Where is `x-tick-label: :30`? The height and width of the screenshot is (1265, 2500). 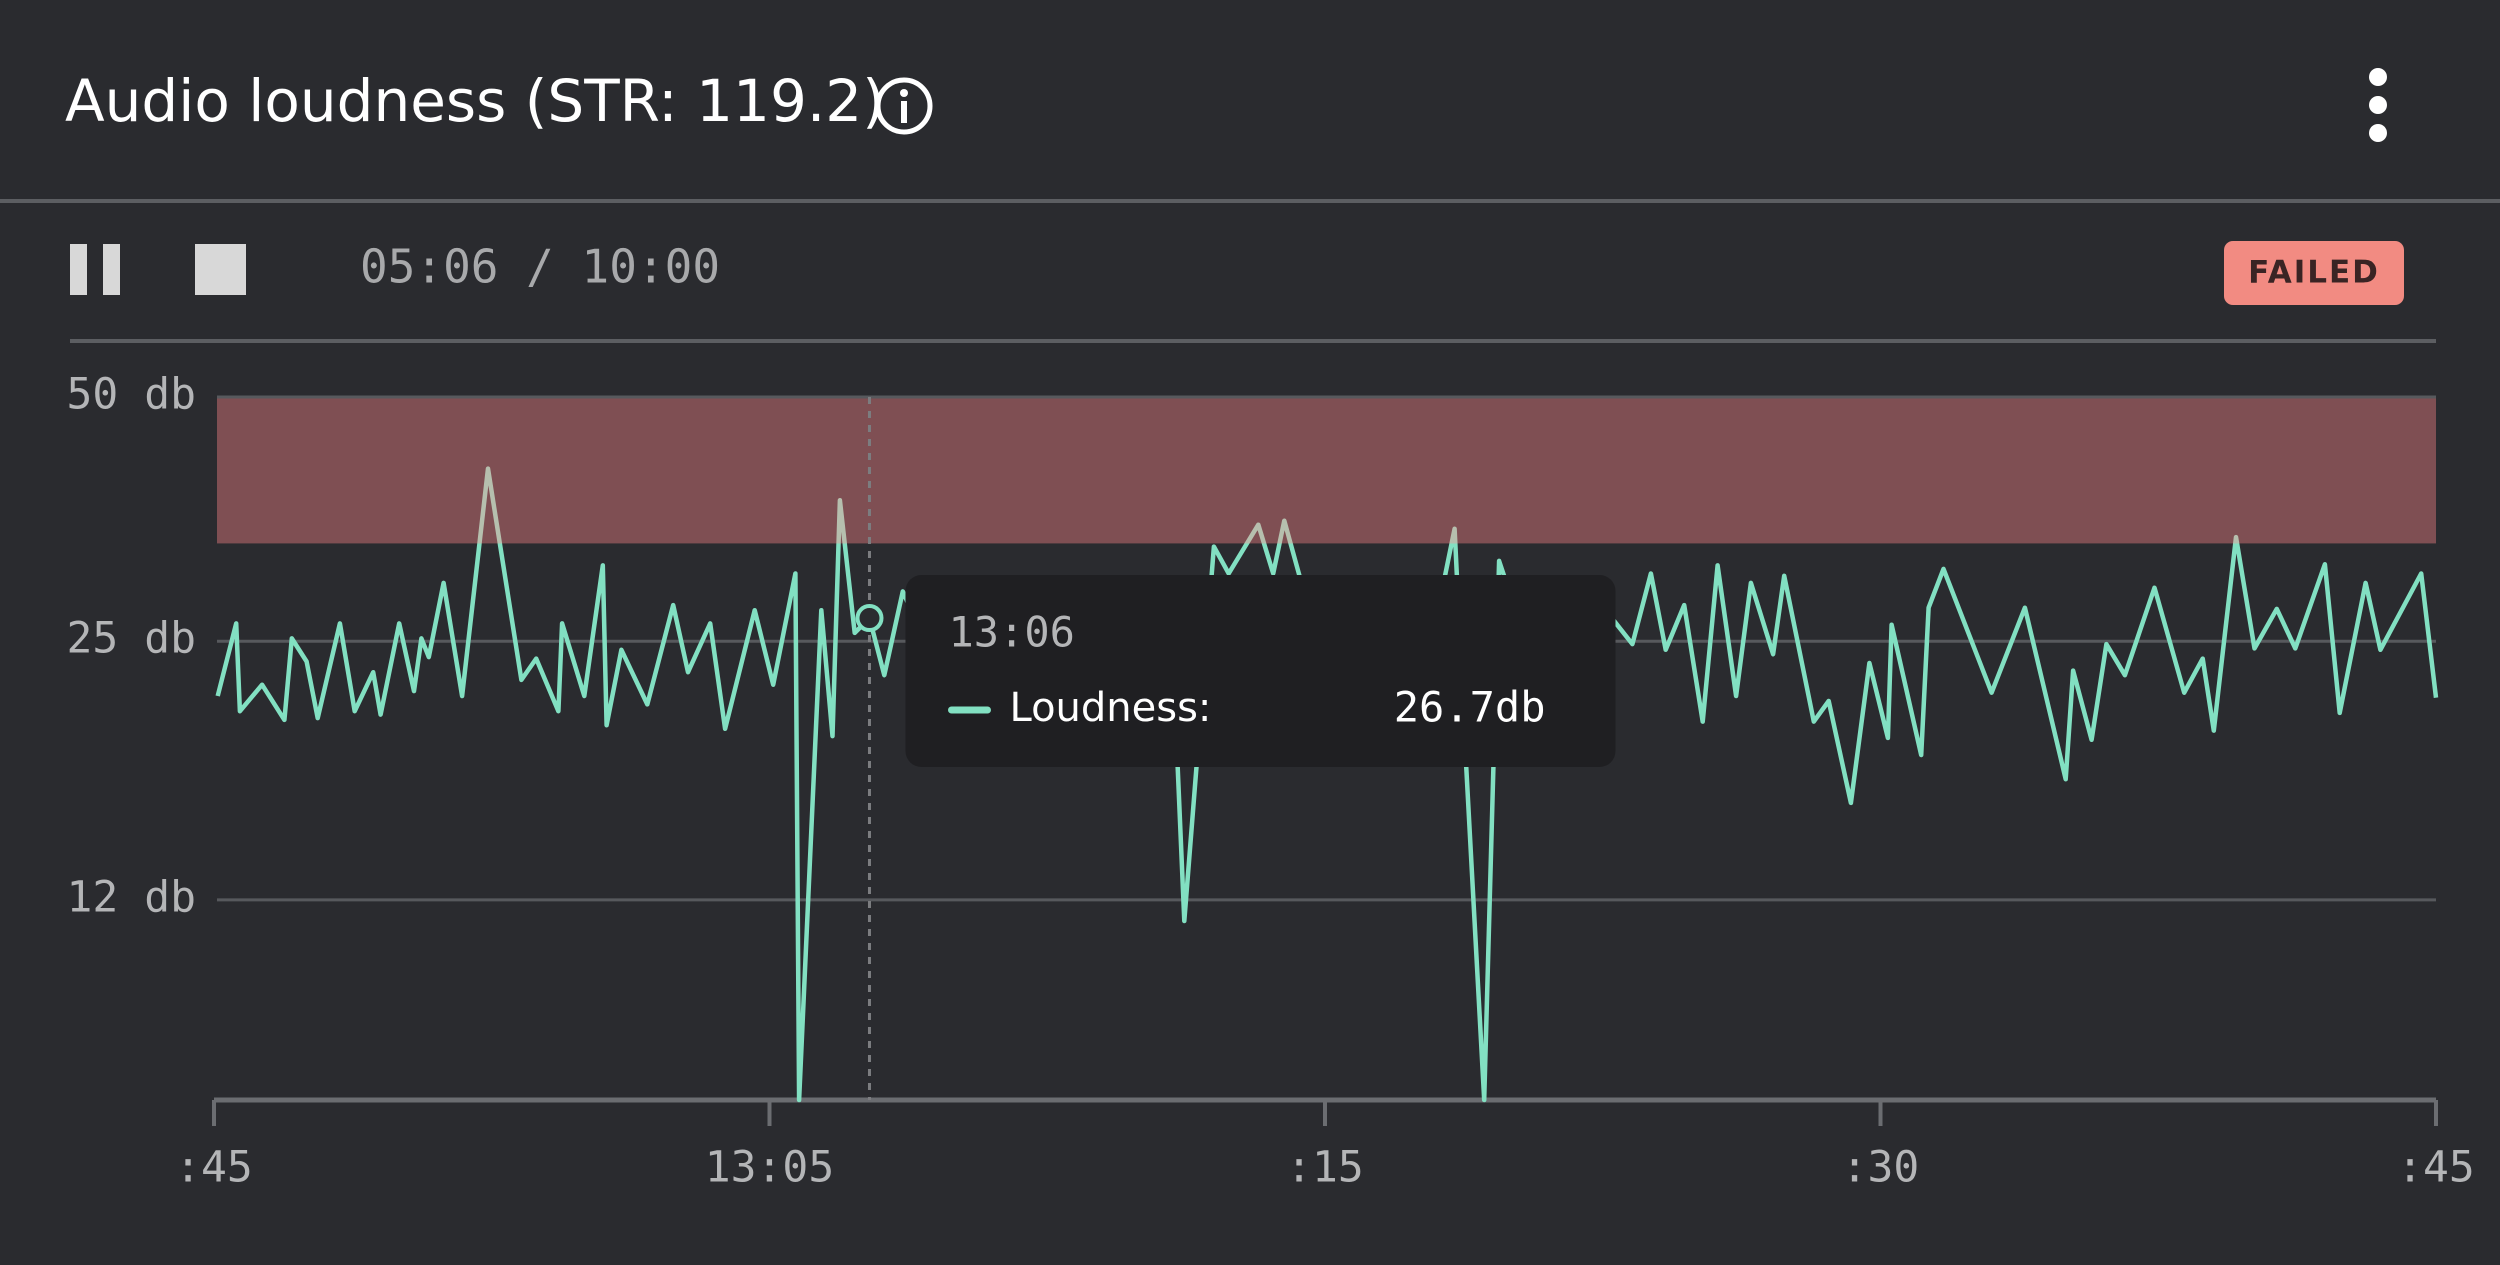 x-tick-label: :30 is located at coordinates (1881, 1168).